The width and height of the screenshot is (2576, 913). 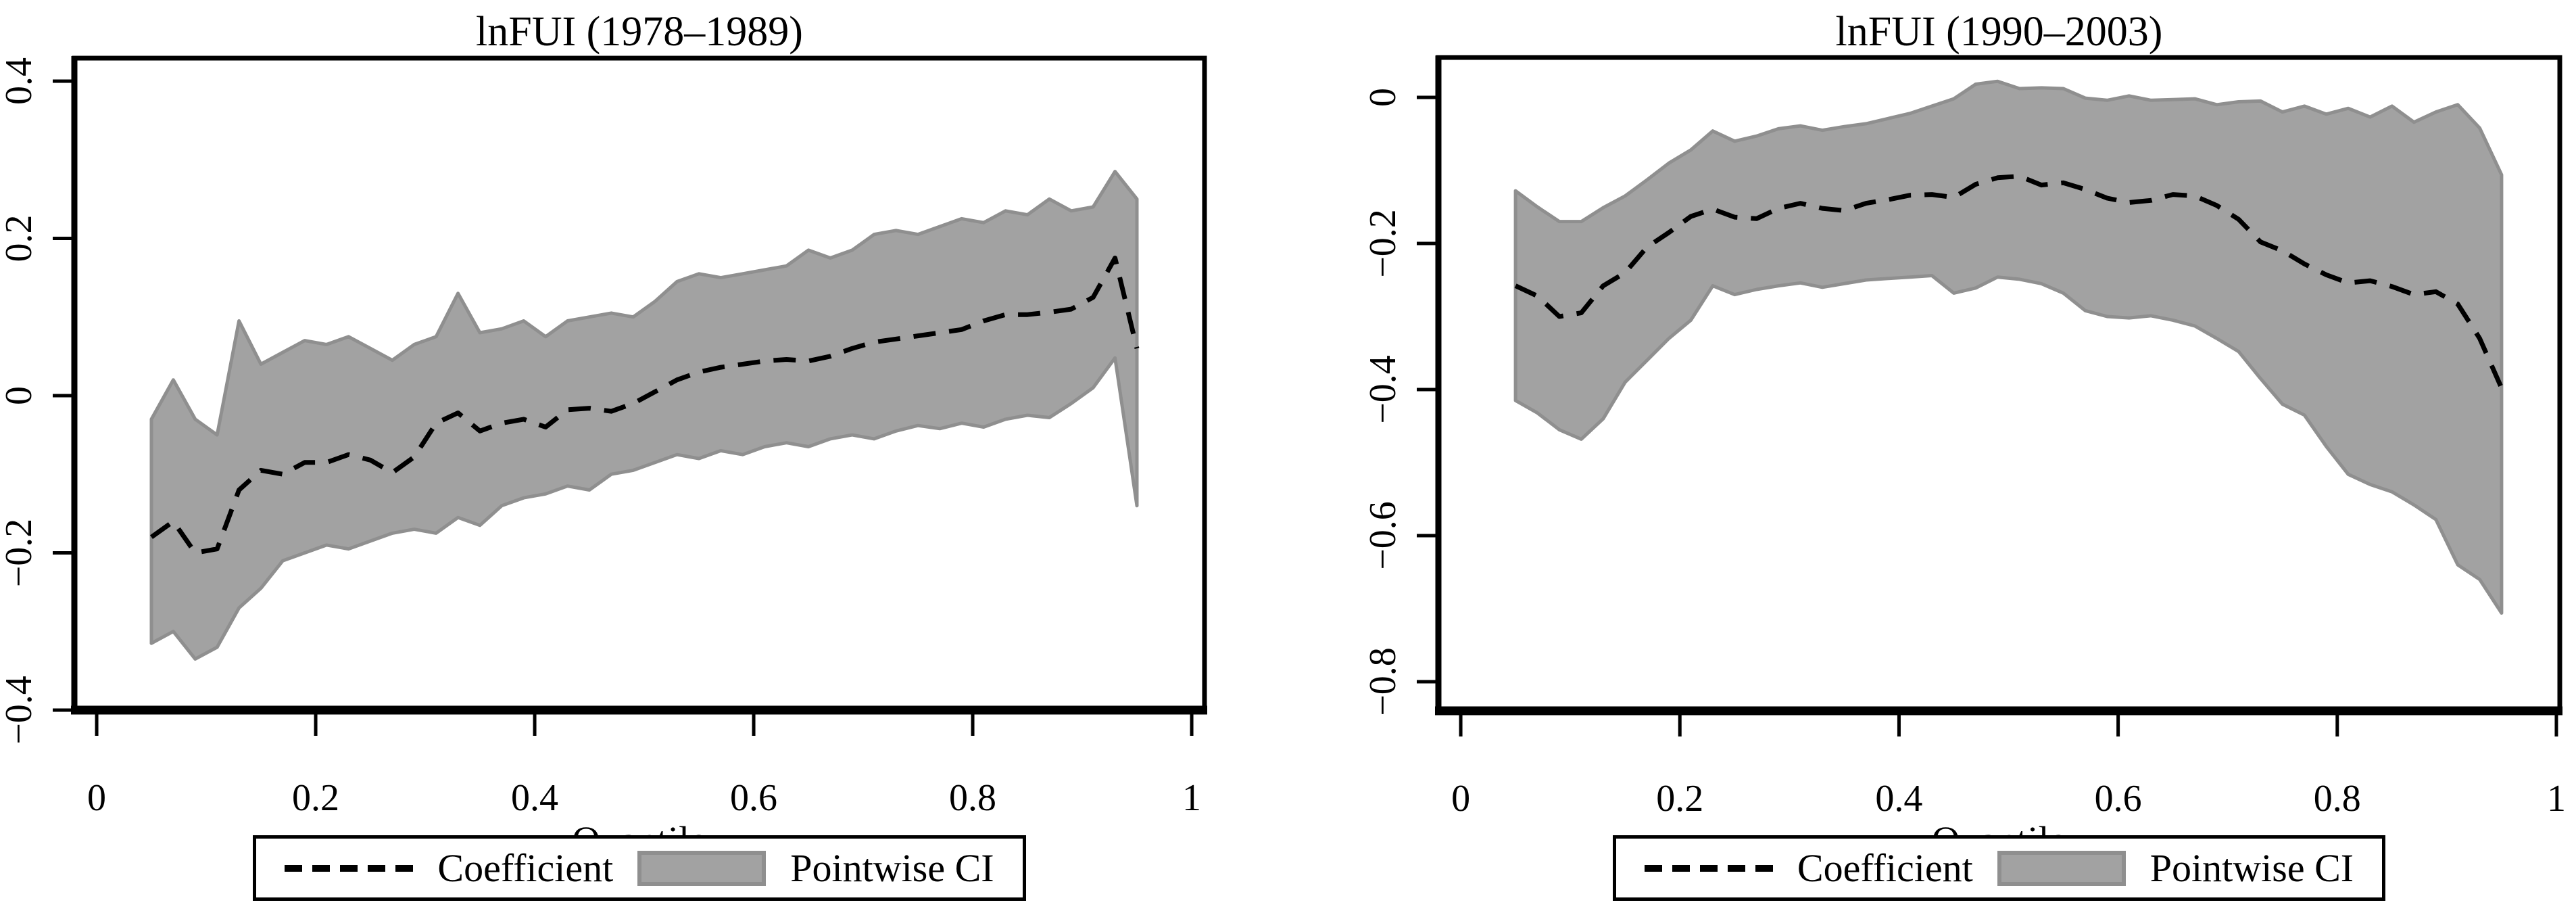 What do you see at coordinates (1383, 681) in the screenshot?
I see `svg-text: −0.8` at bounding box center [1383, 681].